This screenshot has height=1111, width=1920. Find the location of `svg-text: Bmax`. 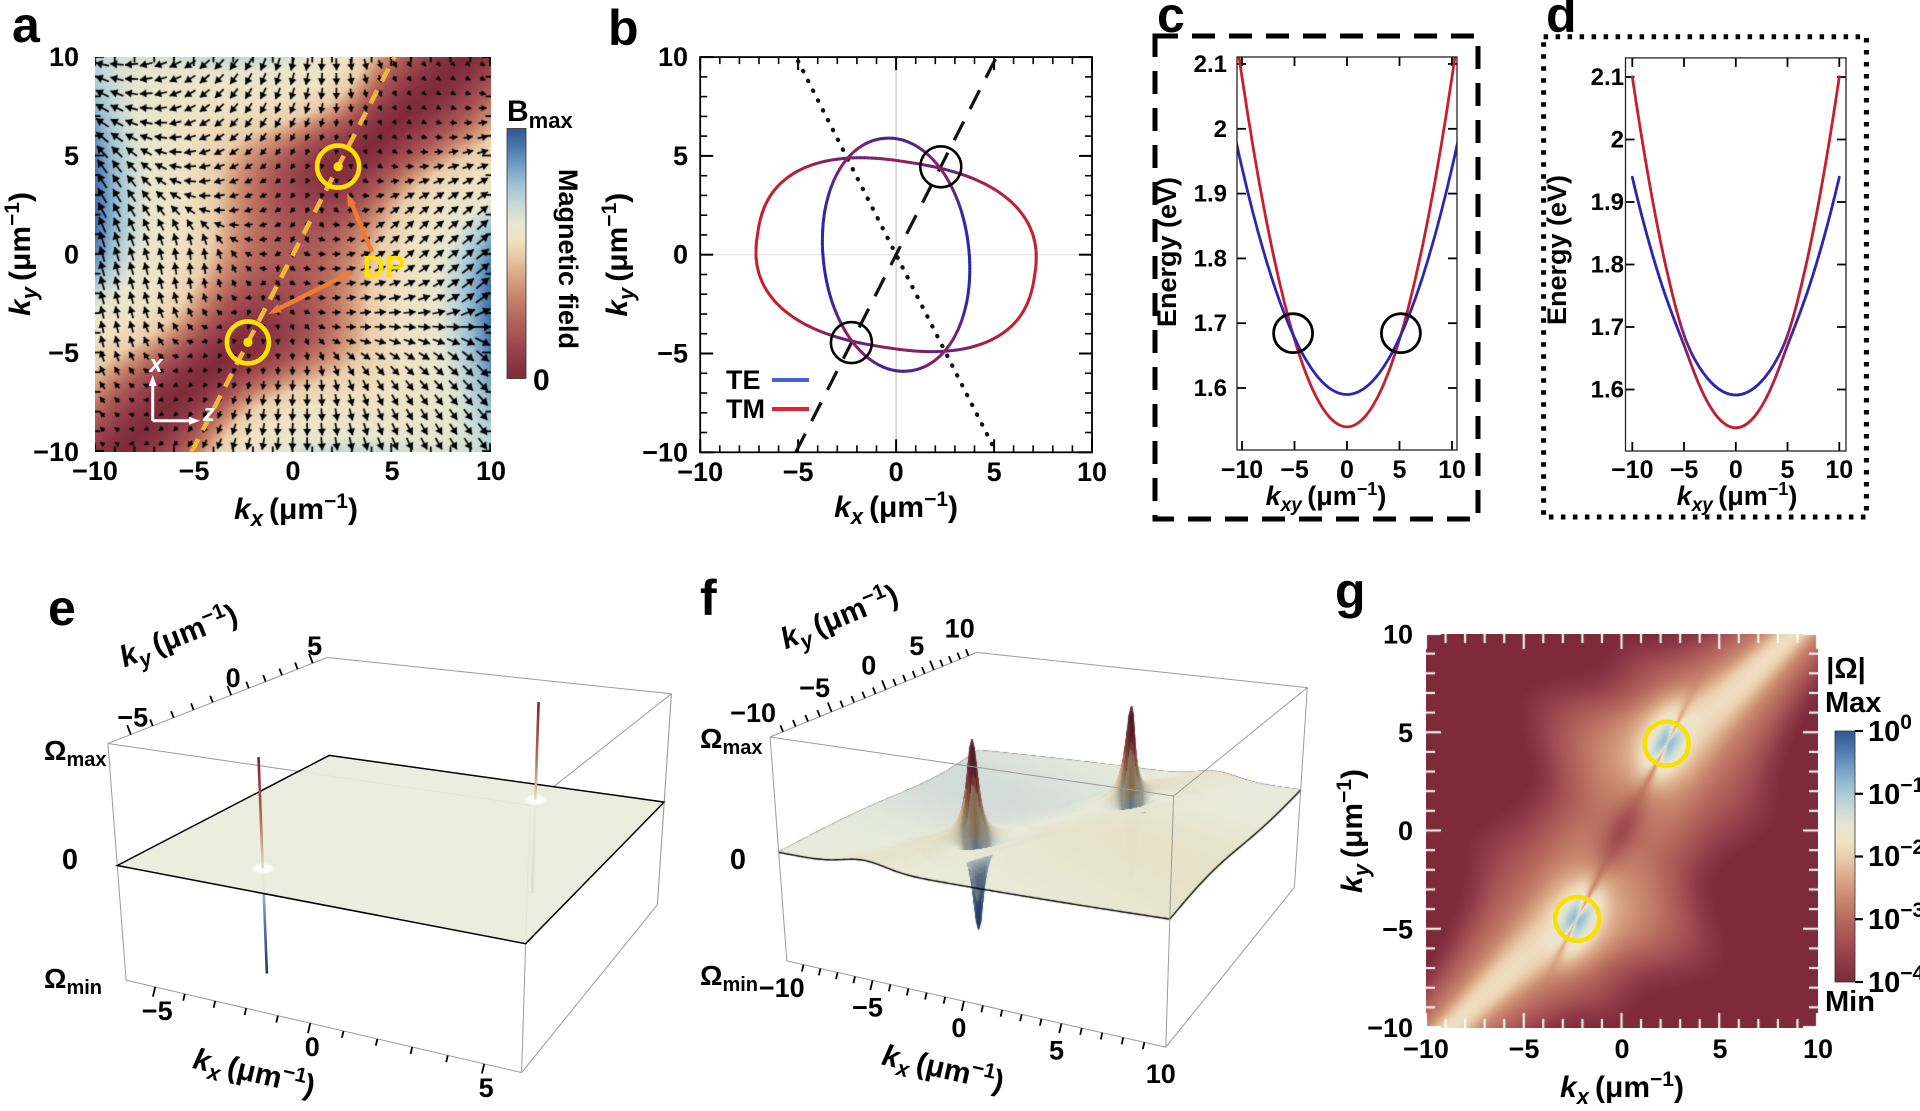

svg-text: Bmax is located at coordinates (540, 114).